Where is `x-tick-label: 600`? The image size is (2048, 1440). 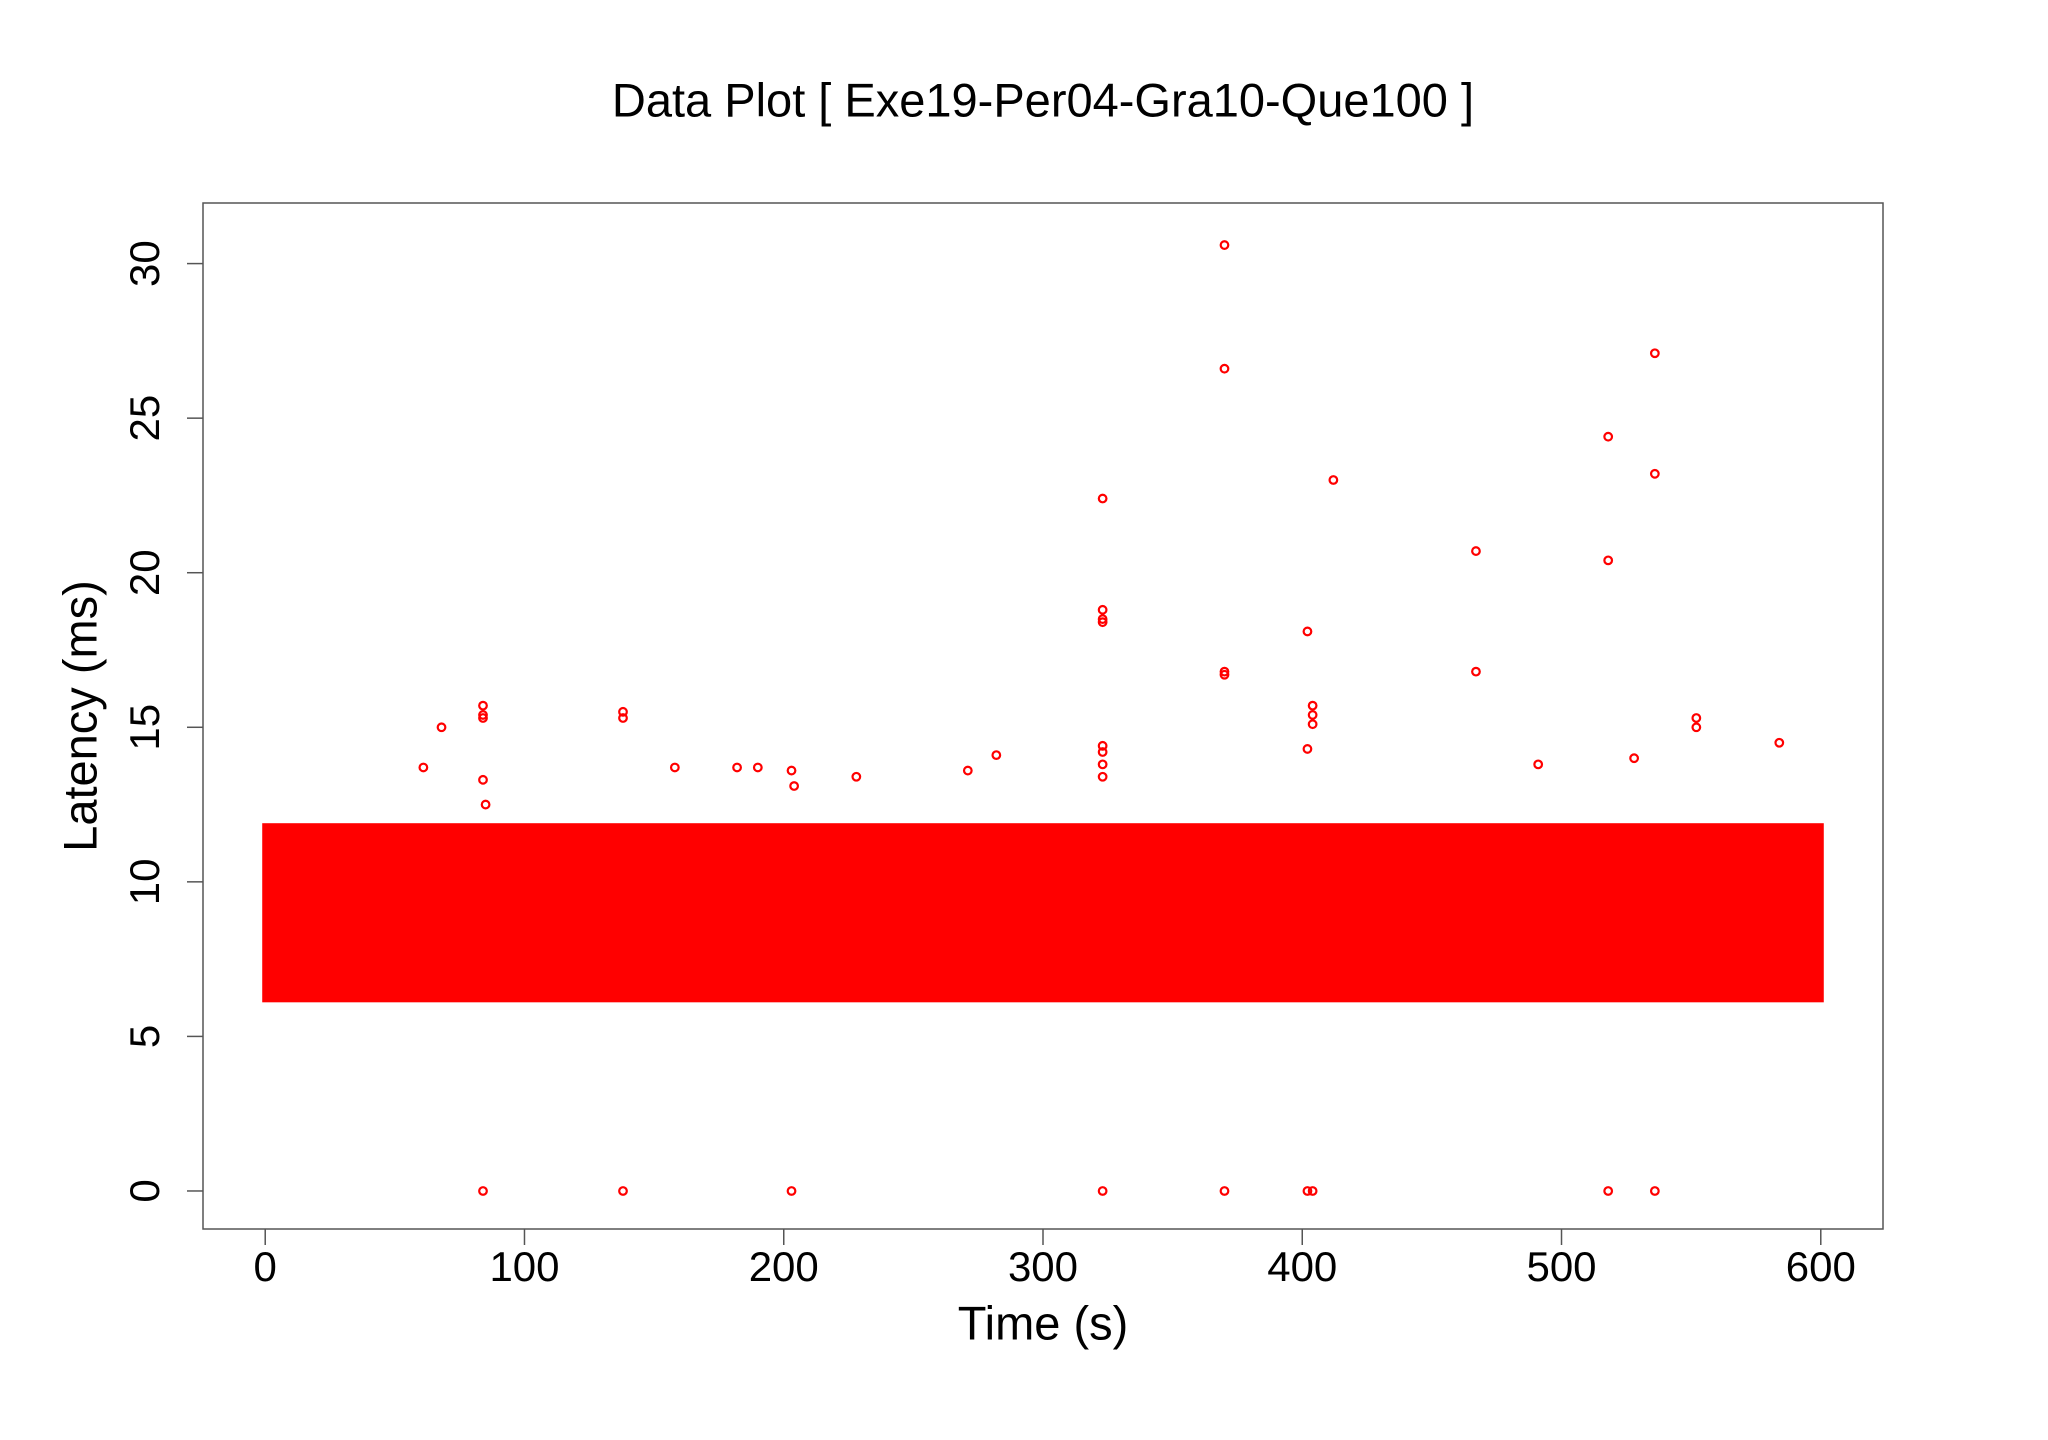 x-tick-label: 600 is located at coordinates (1821, 1266).